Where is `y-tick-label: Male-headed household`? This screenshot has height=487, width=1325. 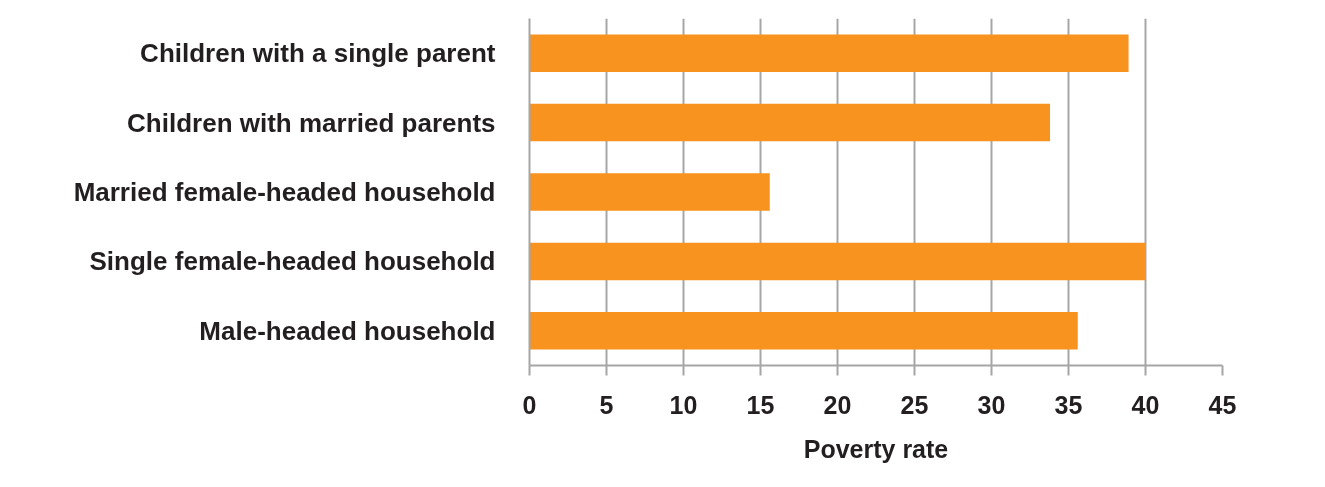 y-tick-label: Male-headed household is located at coordinates (347, 330).